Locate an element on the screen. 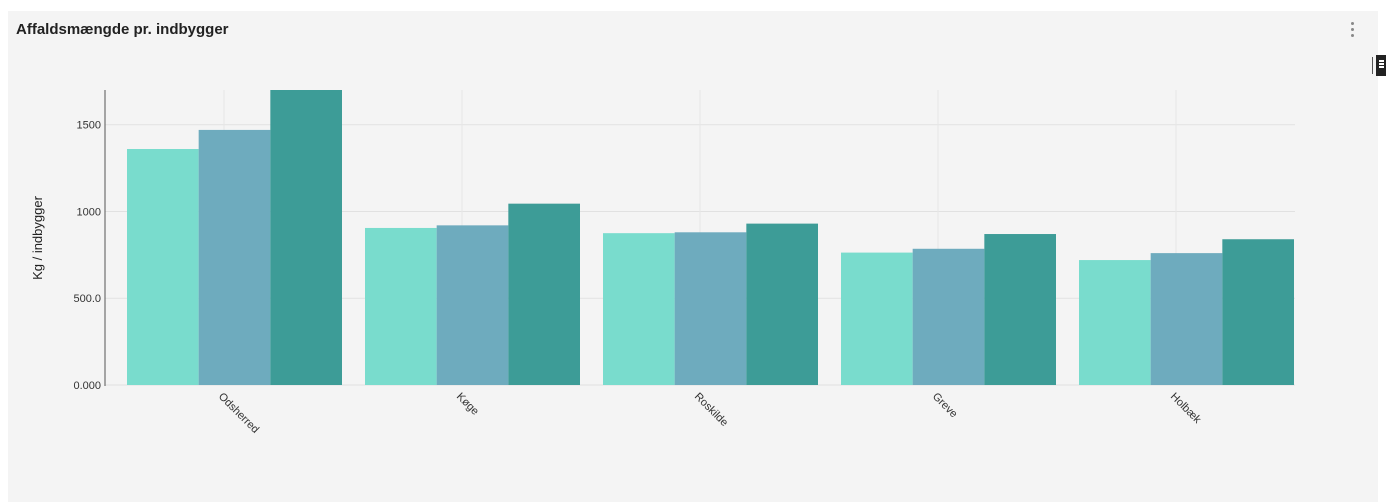  x-tick-label: Køge is located at coordinates (467, 404).